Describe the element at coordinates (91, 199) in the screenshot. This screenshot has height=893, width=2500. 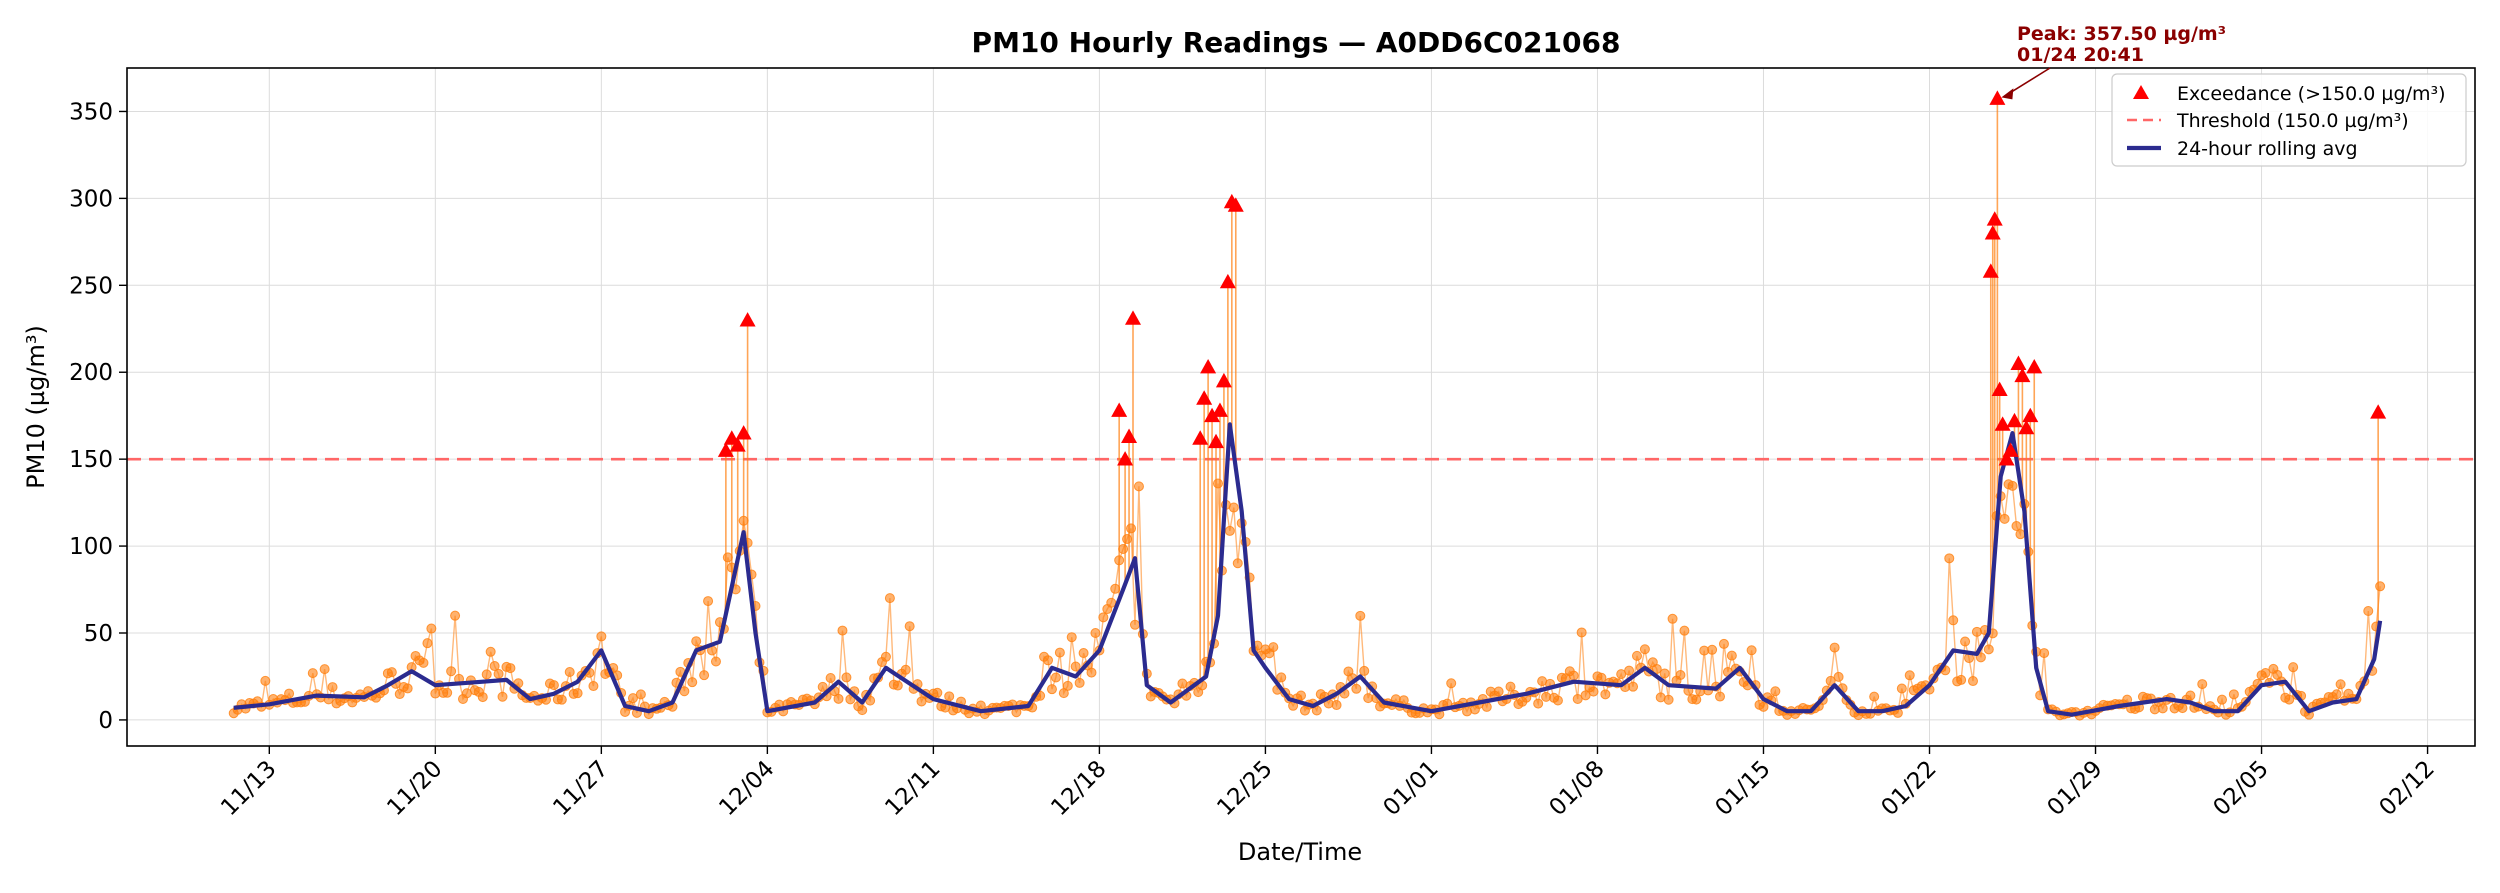
I see `y-tick-label: 300` at that location.